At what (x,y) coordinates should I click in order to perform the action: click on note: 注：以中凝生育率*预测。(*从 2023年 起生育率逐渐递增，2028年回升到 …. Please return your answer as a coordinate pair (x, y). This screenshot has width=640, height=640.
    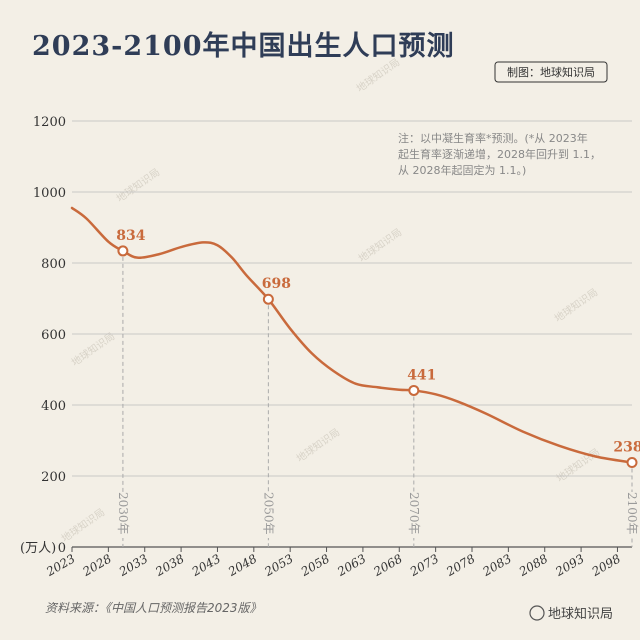
    Looking at the image, I should click on (499, 154).